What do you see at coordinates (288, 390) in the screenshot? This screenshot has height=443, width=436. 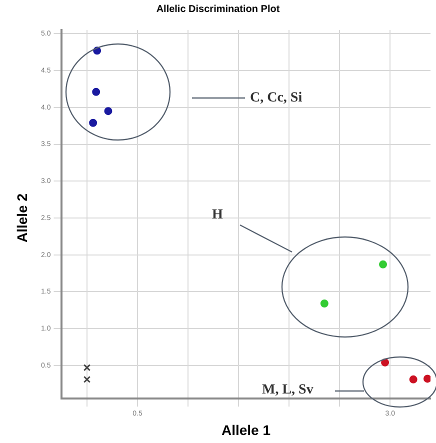 I see `annotation: M, L, Sv` at bounding box center [288, 390].